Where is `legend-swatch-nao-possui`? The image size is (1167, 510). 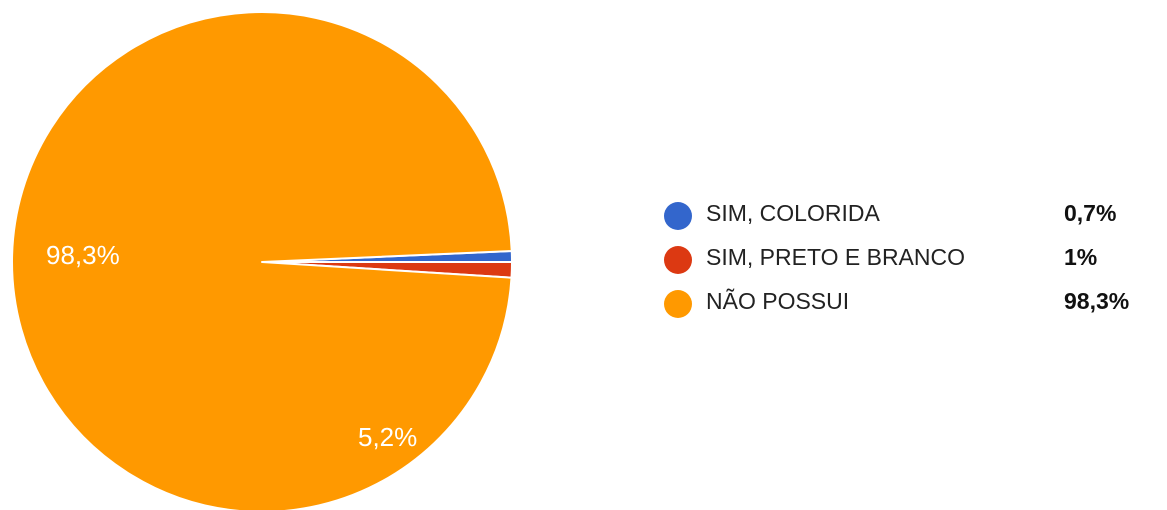 legend-swatch-nao-possui is located at coordinates (678, 304).